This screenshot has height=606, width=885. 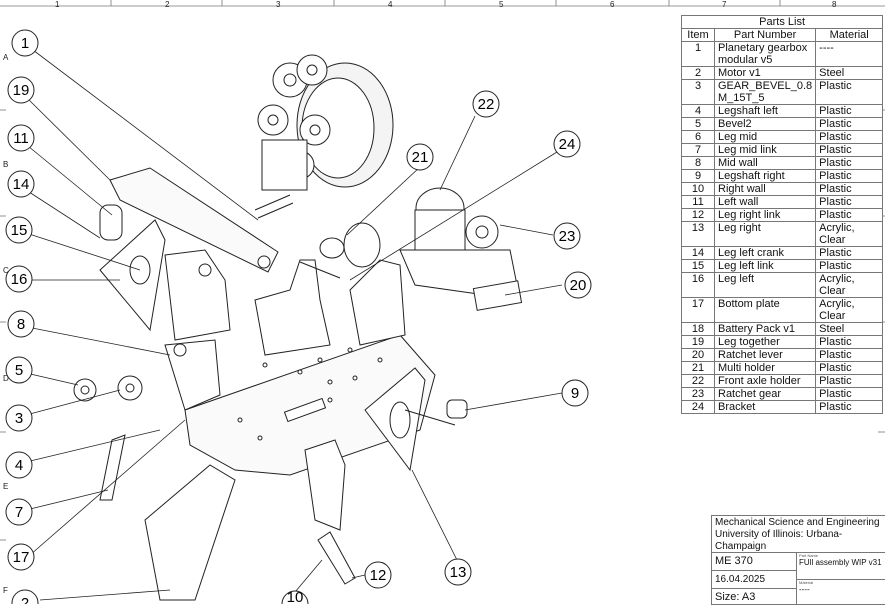 I want to click on row-part-number: Leg left link, so click(x=765, y=266).